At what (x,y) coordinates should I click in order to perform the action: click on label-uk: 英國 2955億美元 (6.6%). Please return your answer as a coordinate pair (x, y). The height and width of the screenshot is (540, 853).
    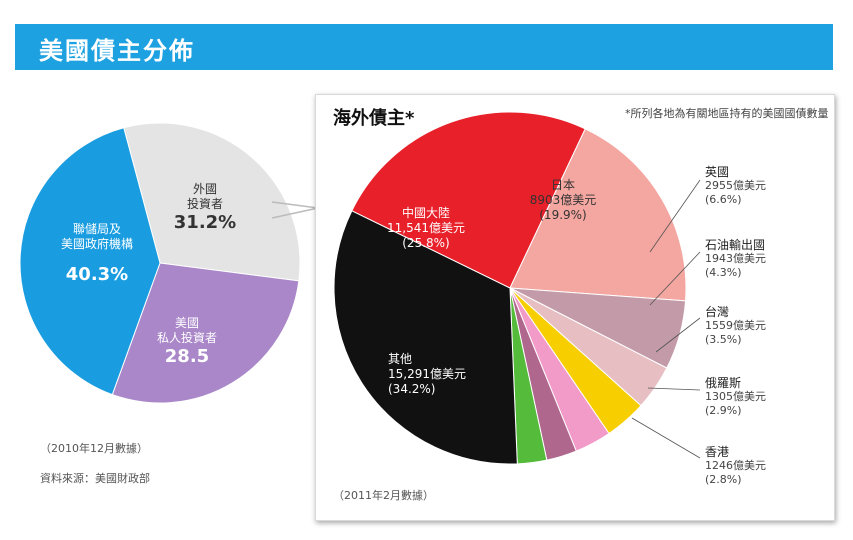
    Looking at the image, I should click on (735, 186).